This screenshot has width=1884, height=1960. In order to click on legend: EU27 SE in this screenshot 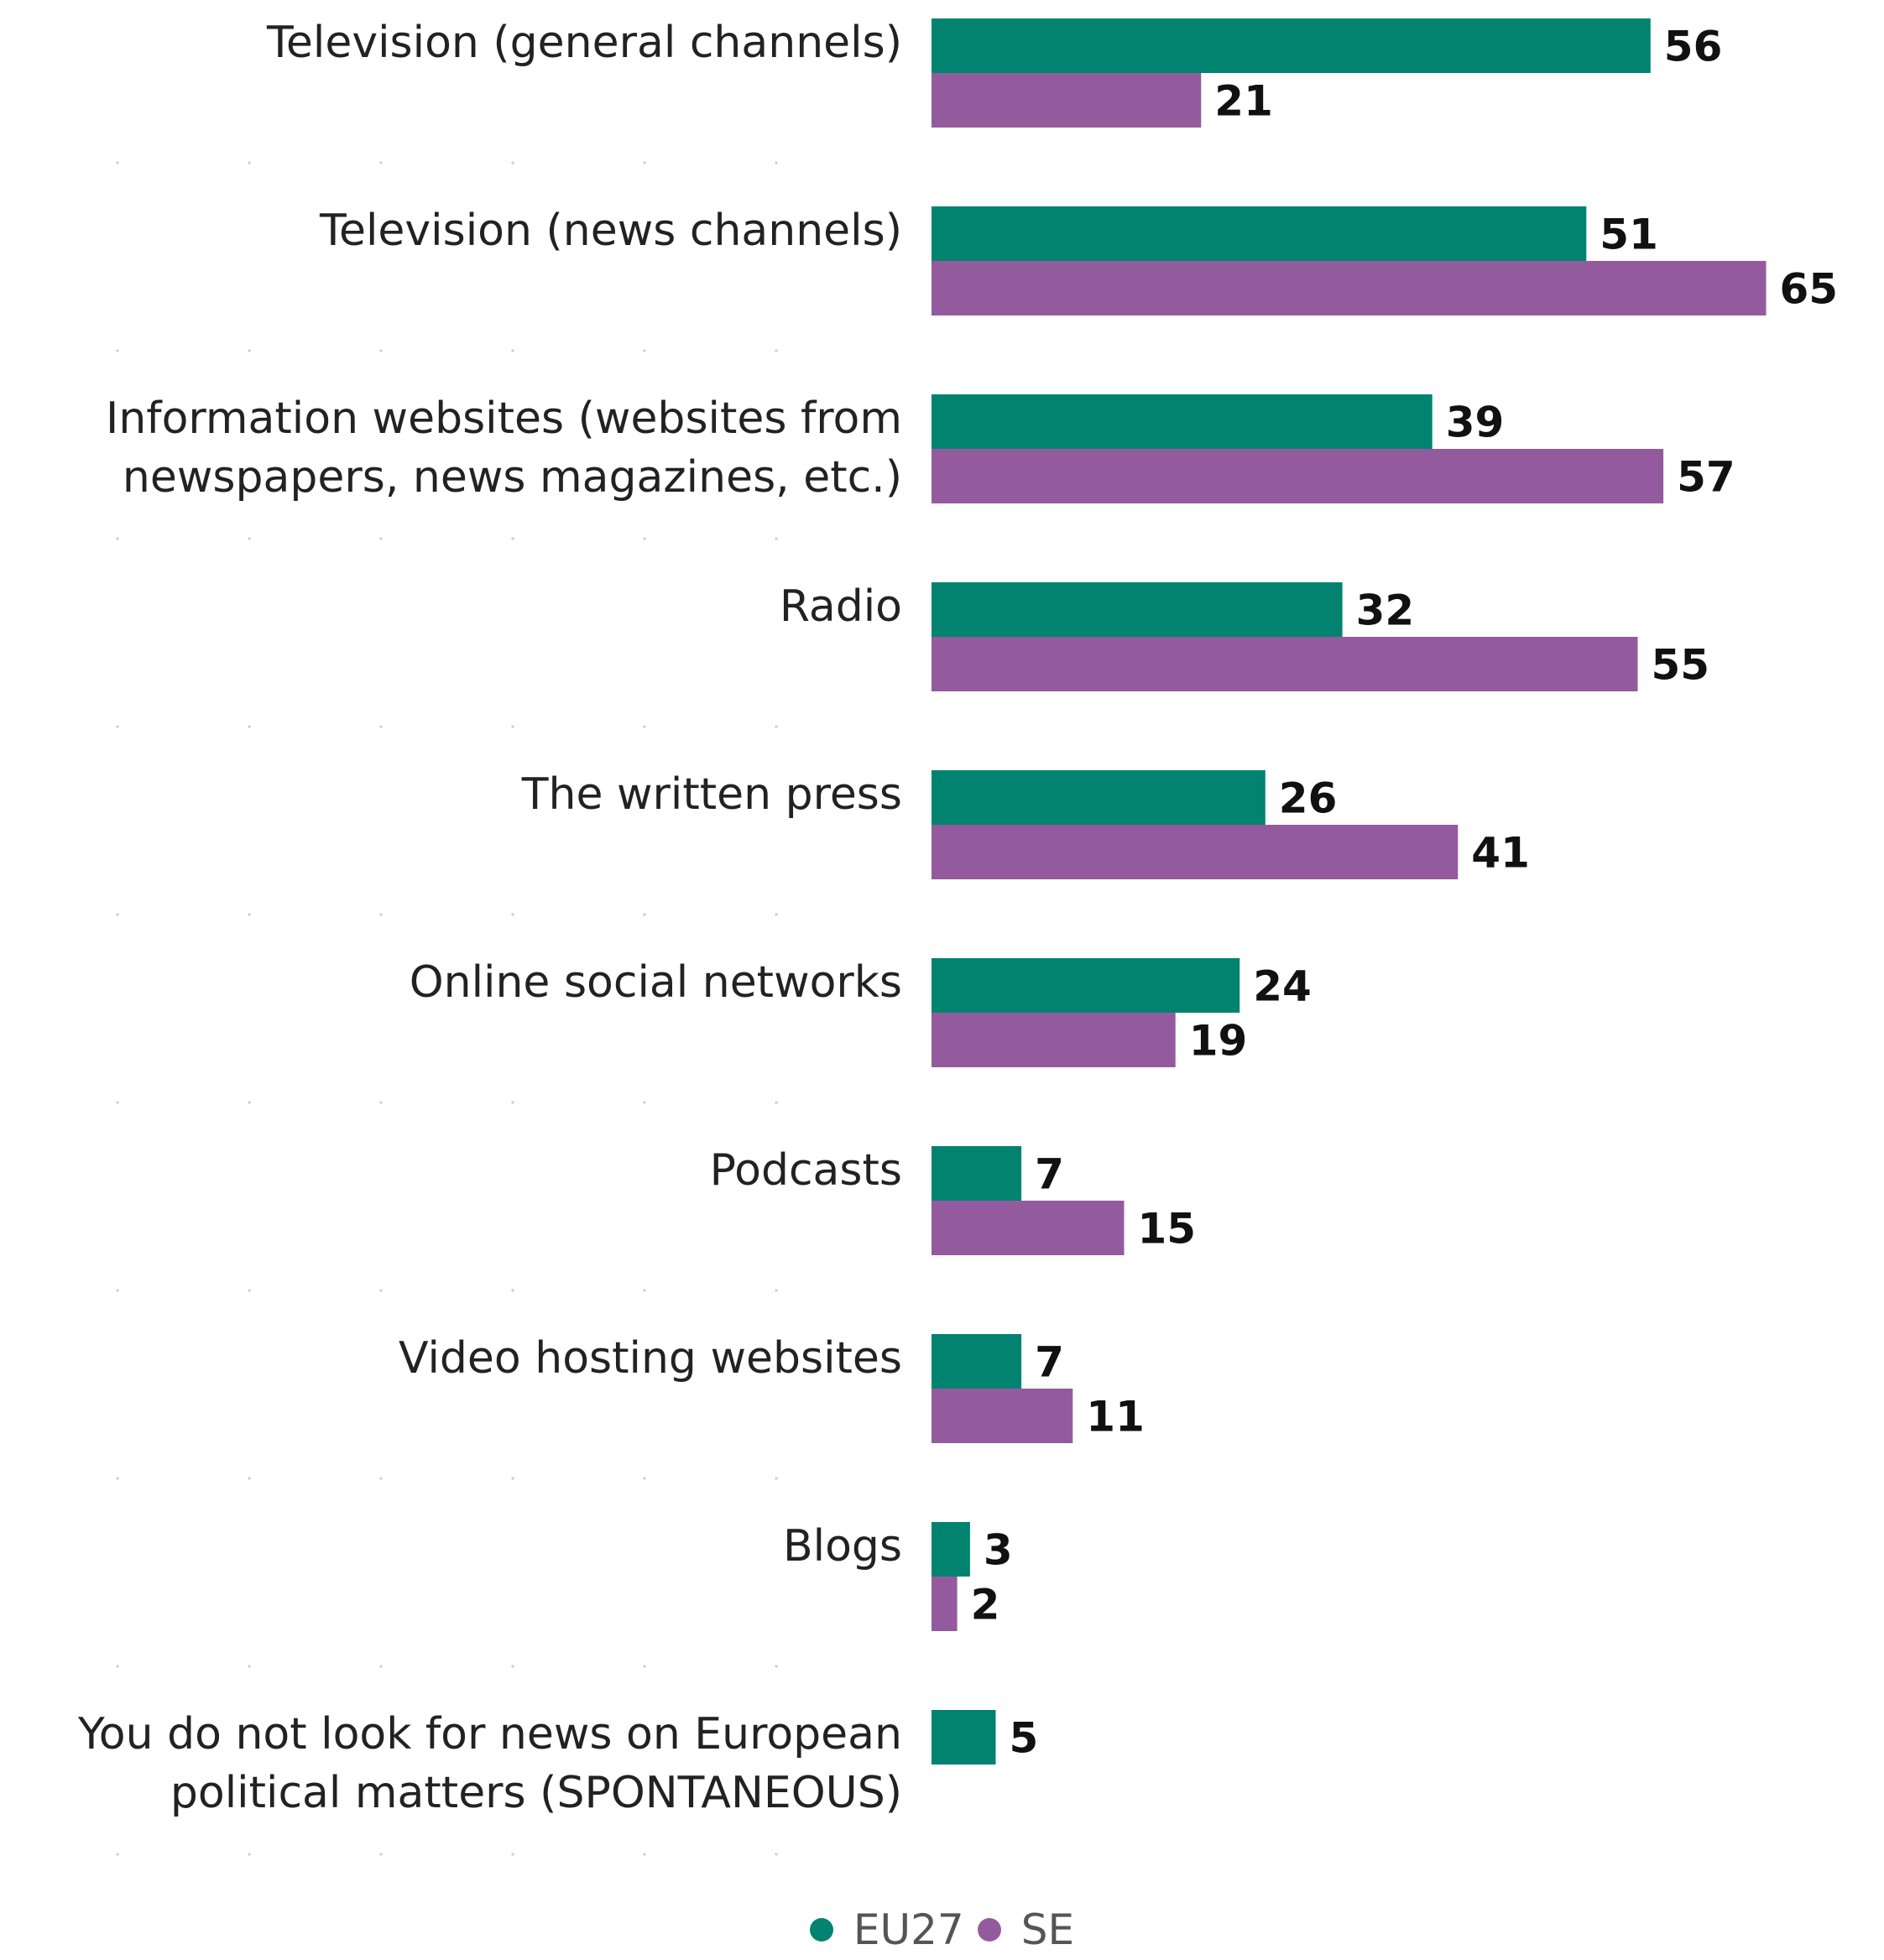, I will do `click(942, 1930)`.